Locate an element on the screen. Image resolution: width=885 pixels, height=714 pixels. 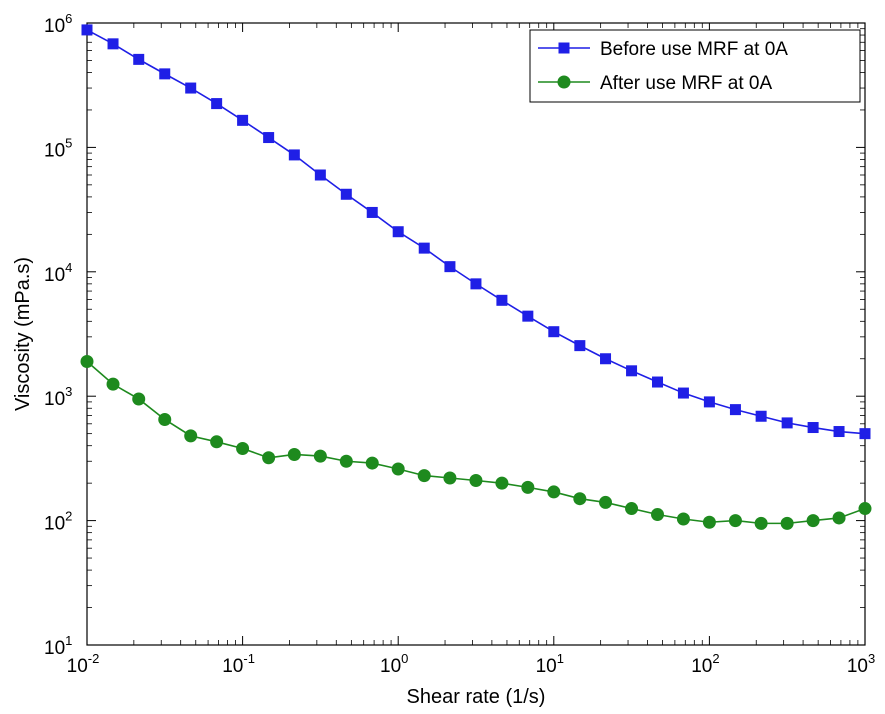
y-tick-label: 10¹ is located at coordinates (58, 646).